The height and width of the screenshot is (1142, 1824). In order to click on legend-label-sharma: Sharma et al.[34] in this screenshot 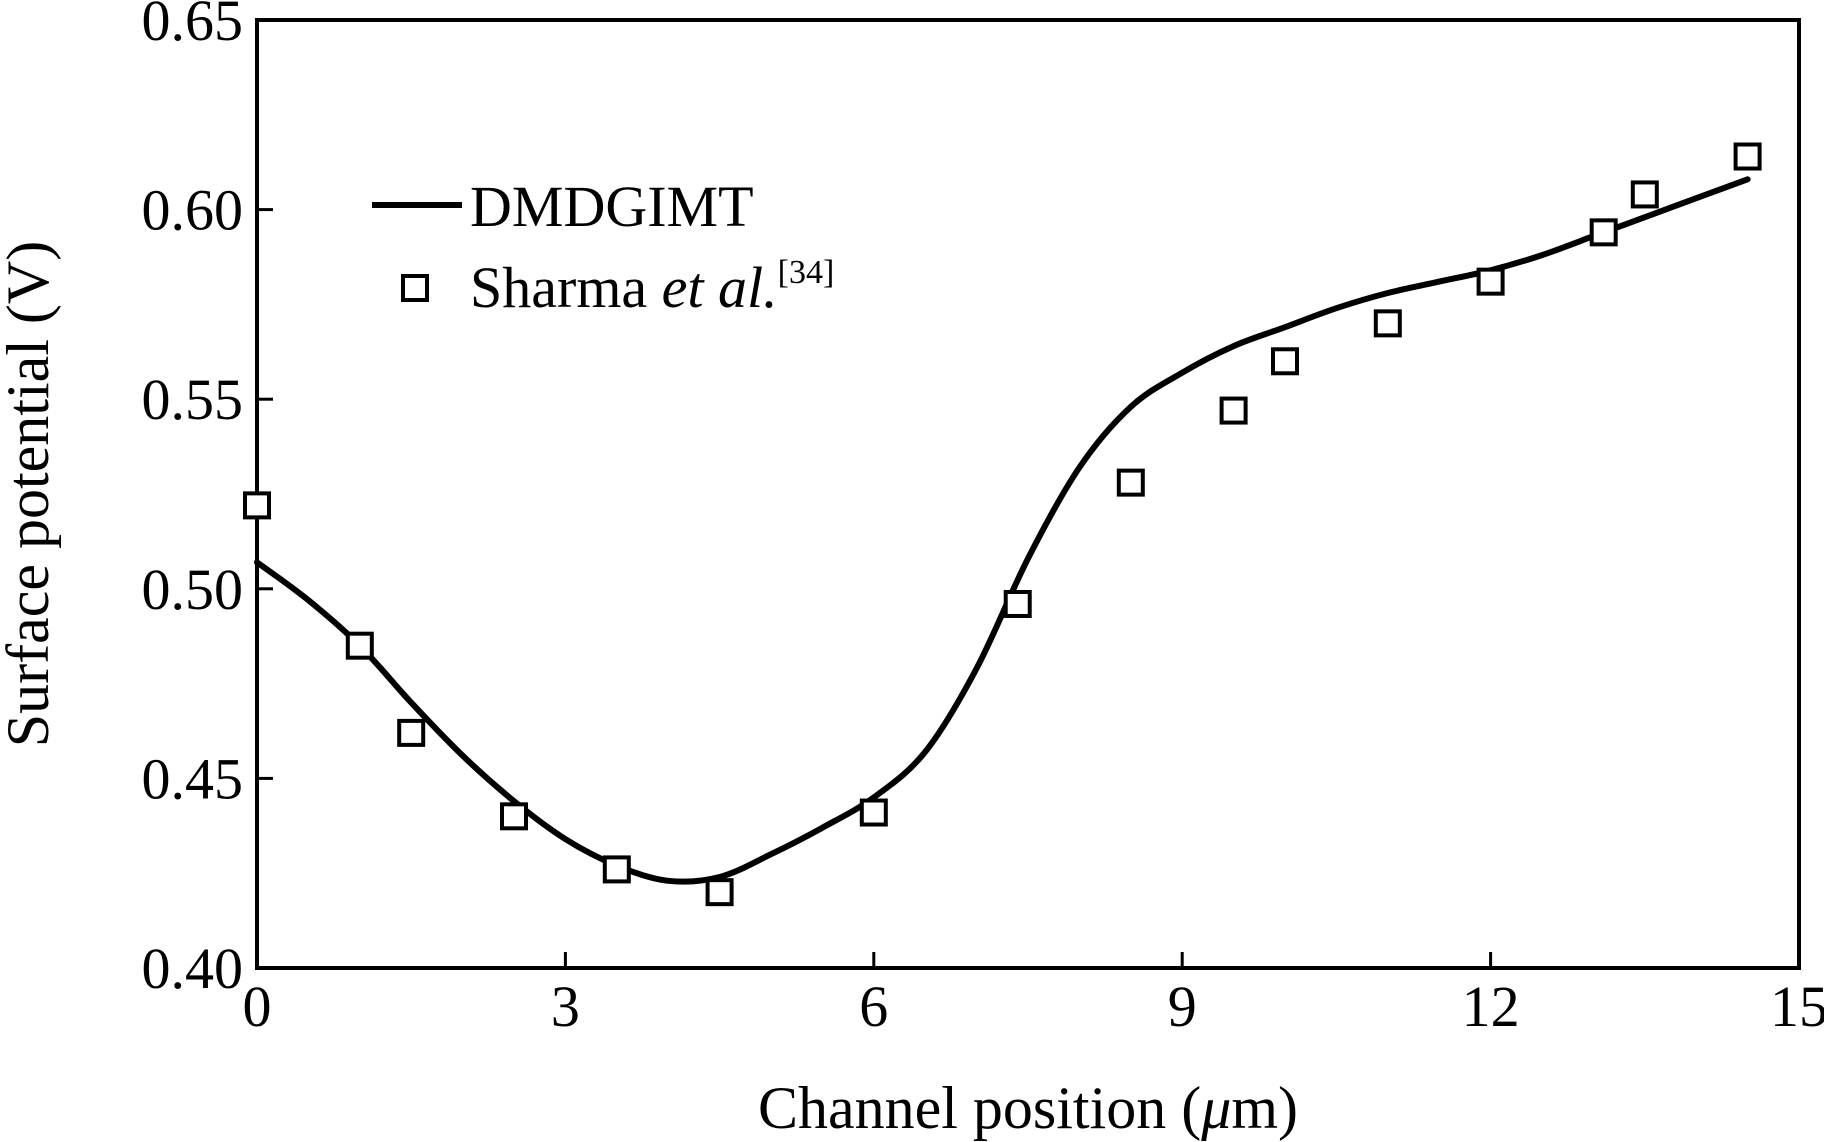, I will do `click(652, 287)`.